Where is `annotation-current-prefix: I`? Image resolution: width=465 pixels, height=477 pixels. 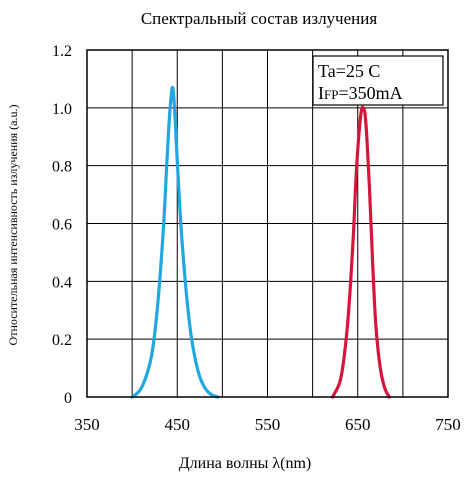
annotation-current-prefix: I is located at coordinates (321, 93).